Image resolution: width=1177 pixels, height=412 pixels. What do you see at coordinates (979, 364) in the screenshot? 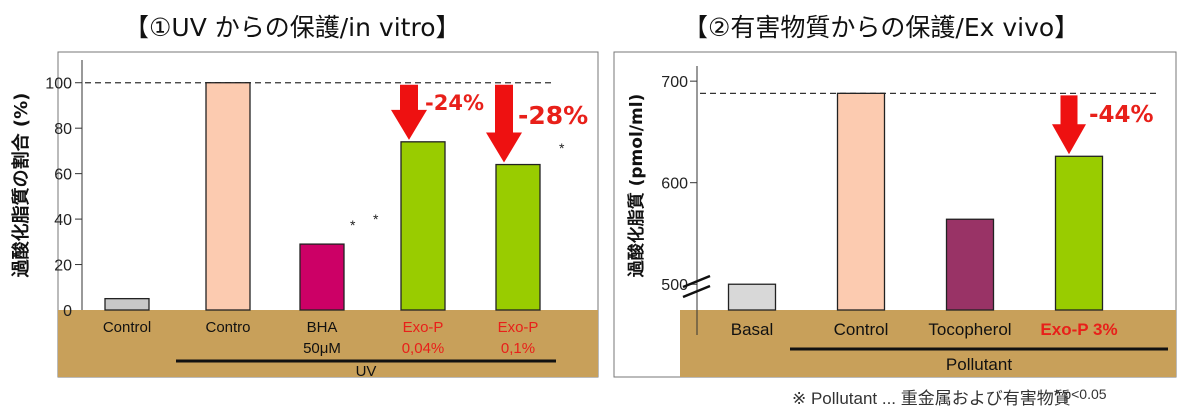
I see `chart2-group-label: Pollutant` at bounding box center [979, 364].